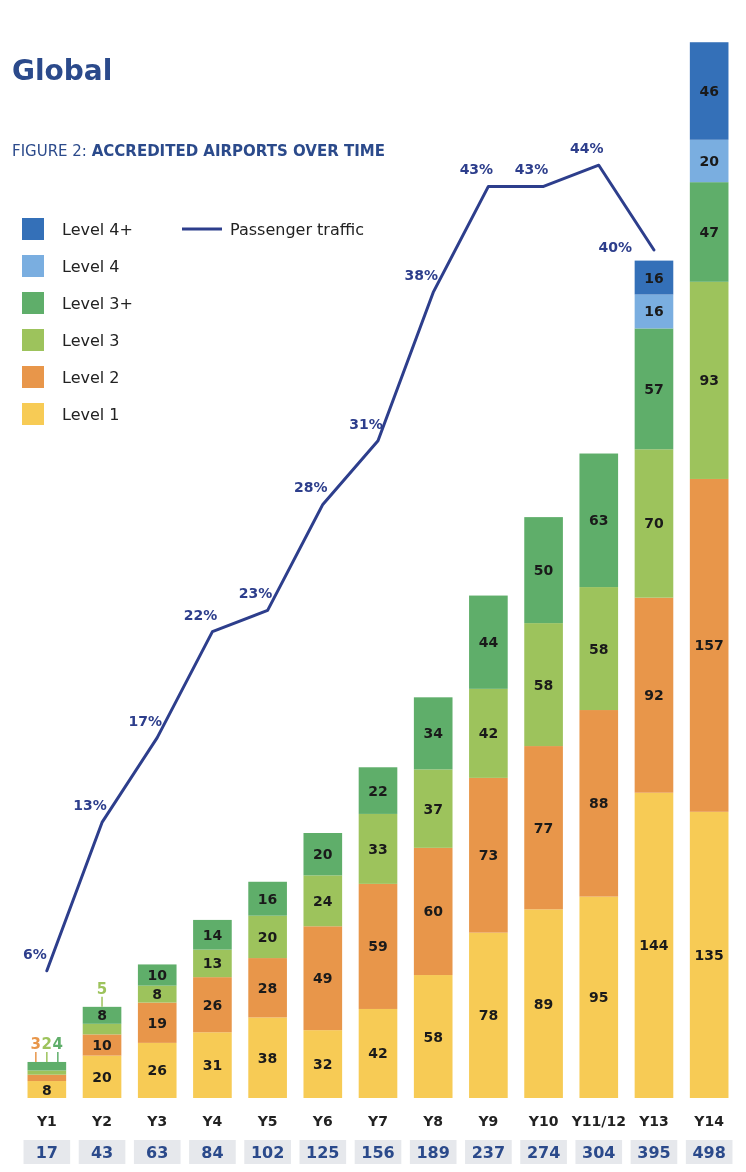 This screenshot has width=746, height=1172. What do you see at coordinates (34, 953) in the screenshot?
I see `data-label: 6%` at bounding box center [34, 953].